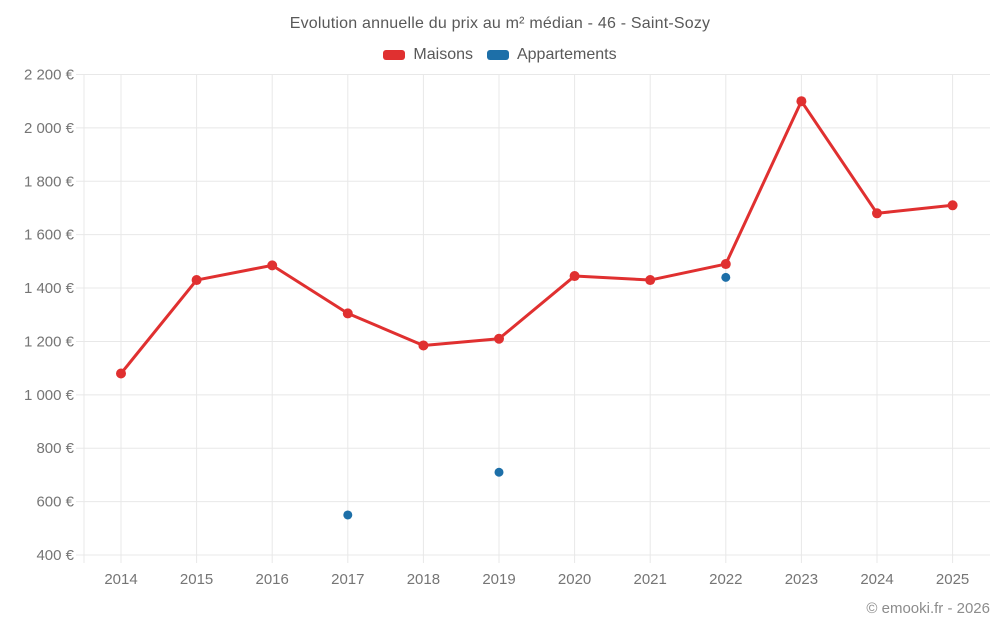 This screenshot has width=1000, height=625. Describe the element at coordinates (650, 280) in the screenshot. I see `point-maisons-2021` at that location.